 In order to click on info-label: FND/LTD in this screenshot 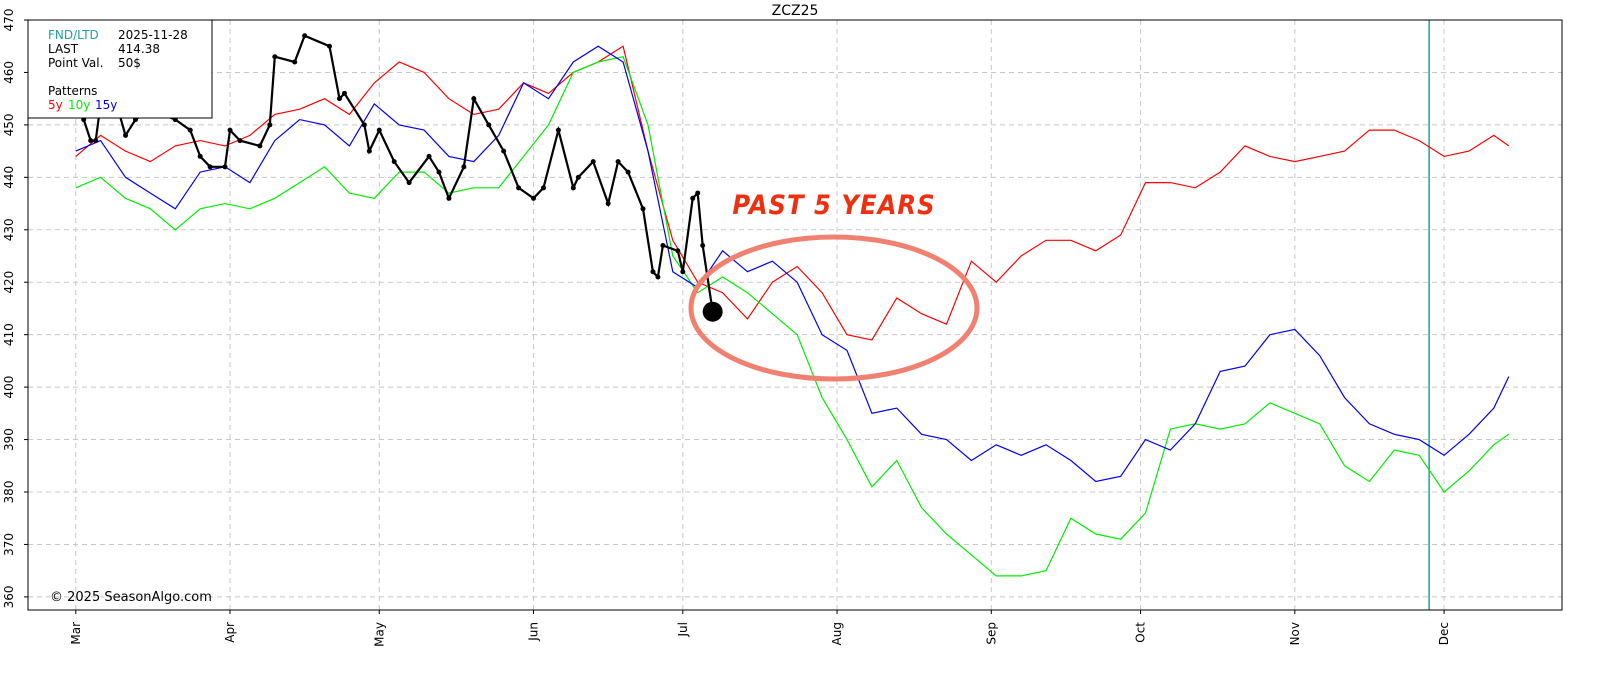, I will do `click(73, 35)`.